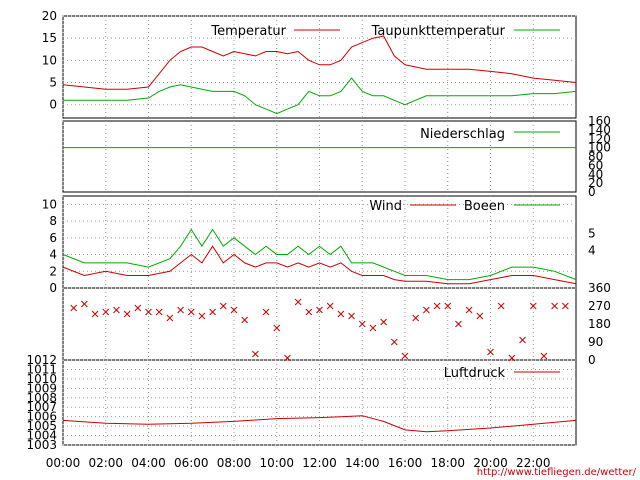 This screenshot has height=480, width=640. Describe the element at coordinates (41, 388) in the screenshot. I see `y-tick-label: 1009` at that location.